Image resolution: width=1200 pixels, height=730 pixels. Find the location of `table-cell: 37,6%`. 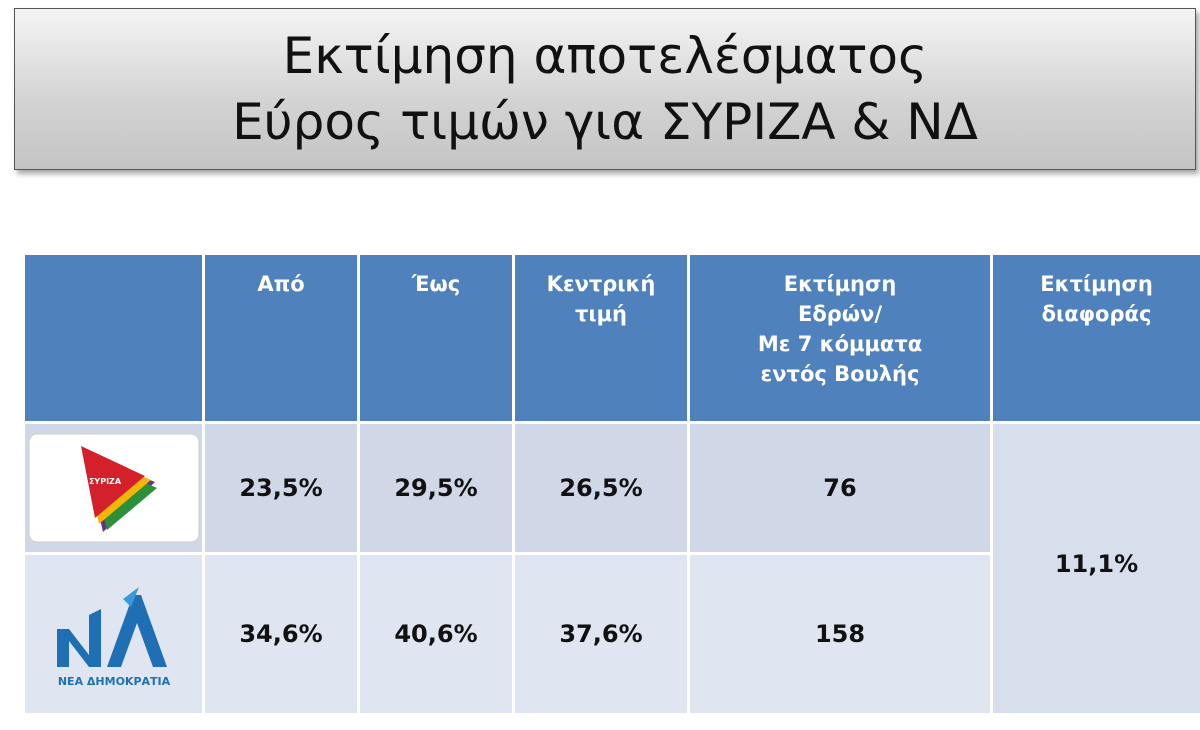

table-cell: 37,6% is located at coordinates (601, 634).